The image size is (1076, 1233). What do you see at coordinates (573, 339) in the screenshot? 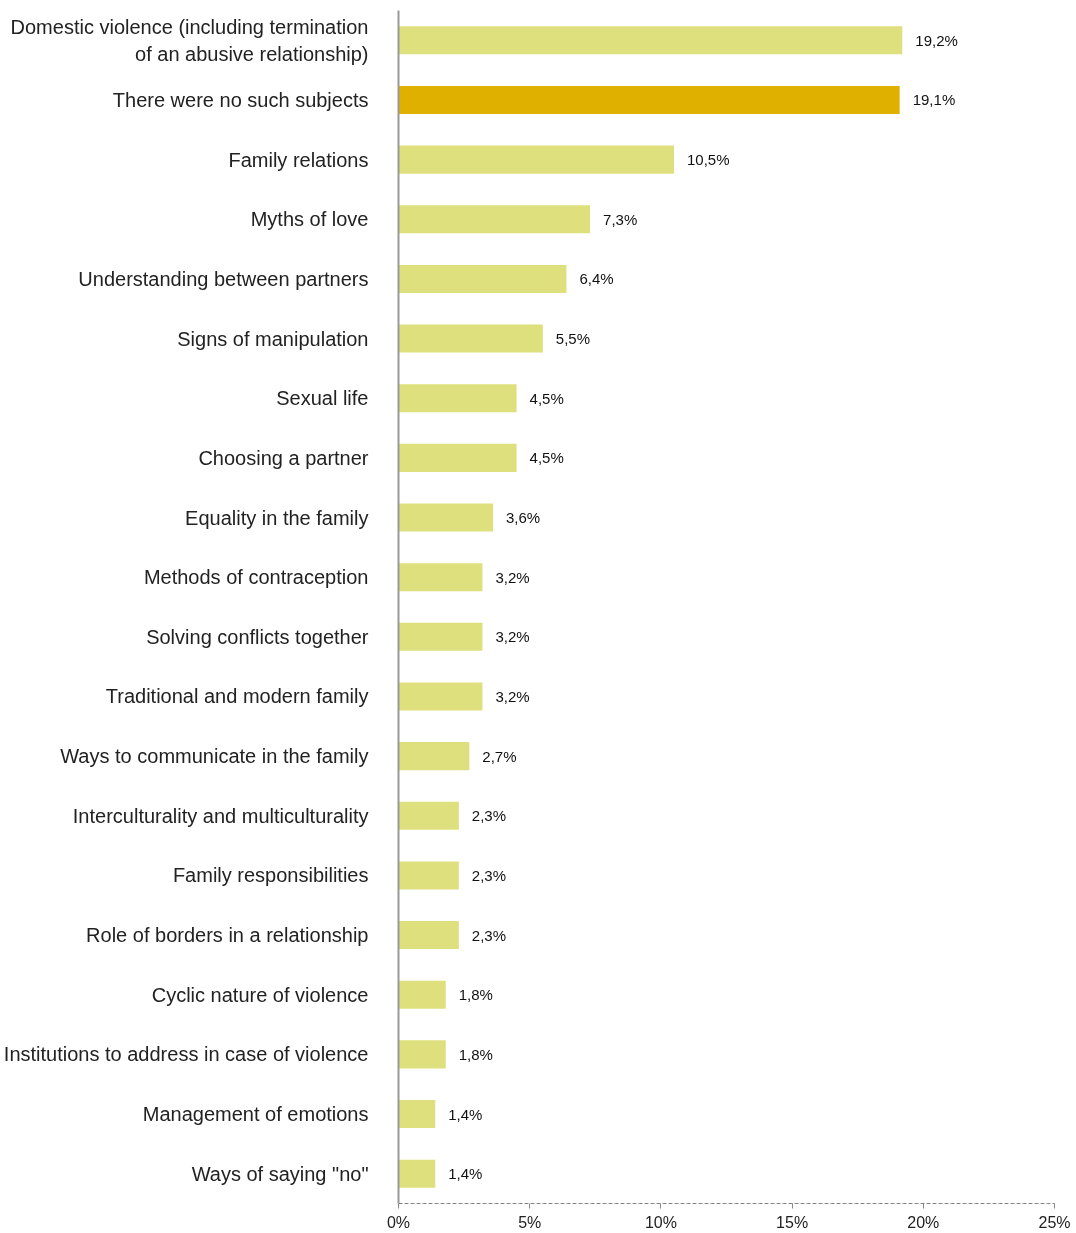
I see `data-label: 5,5%` at bounding box center [573, 339].